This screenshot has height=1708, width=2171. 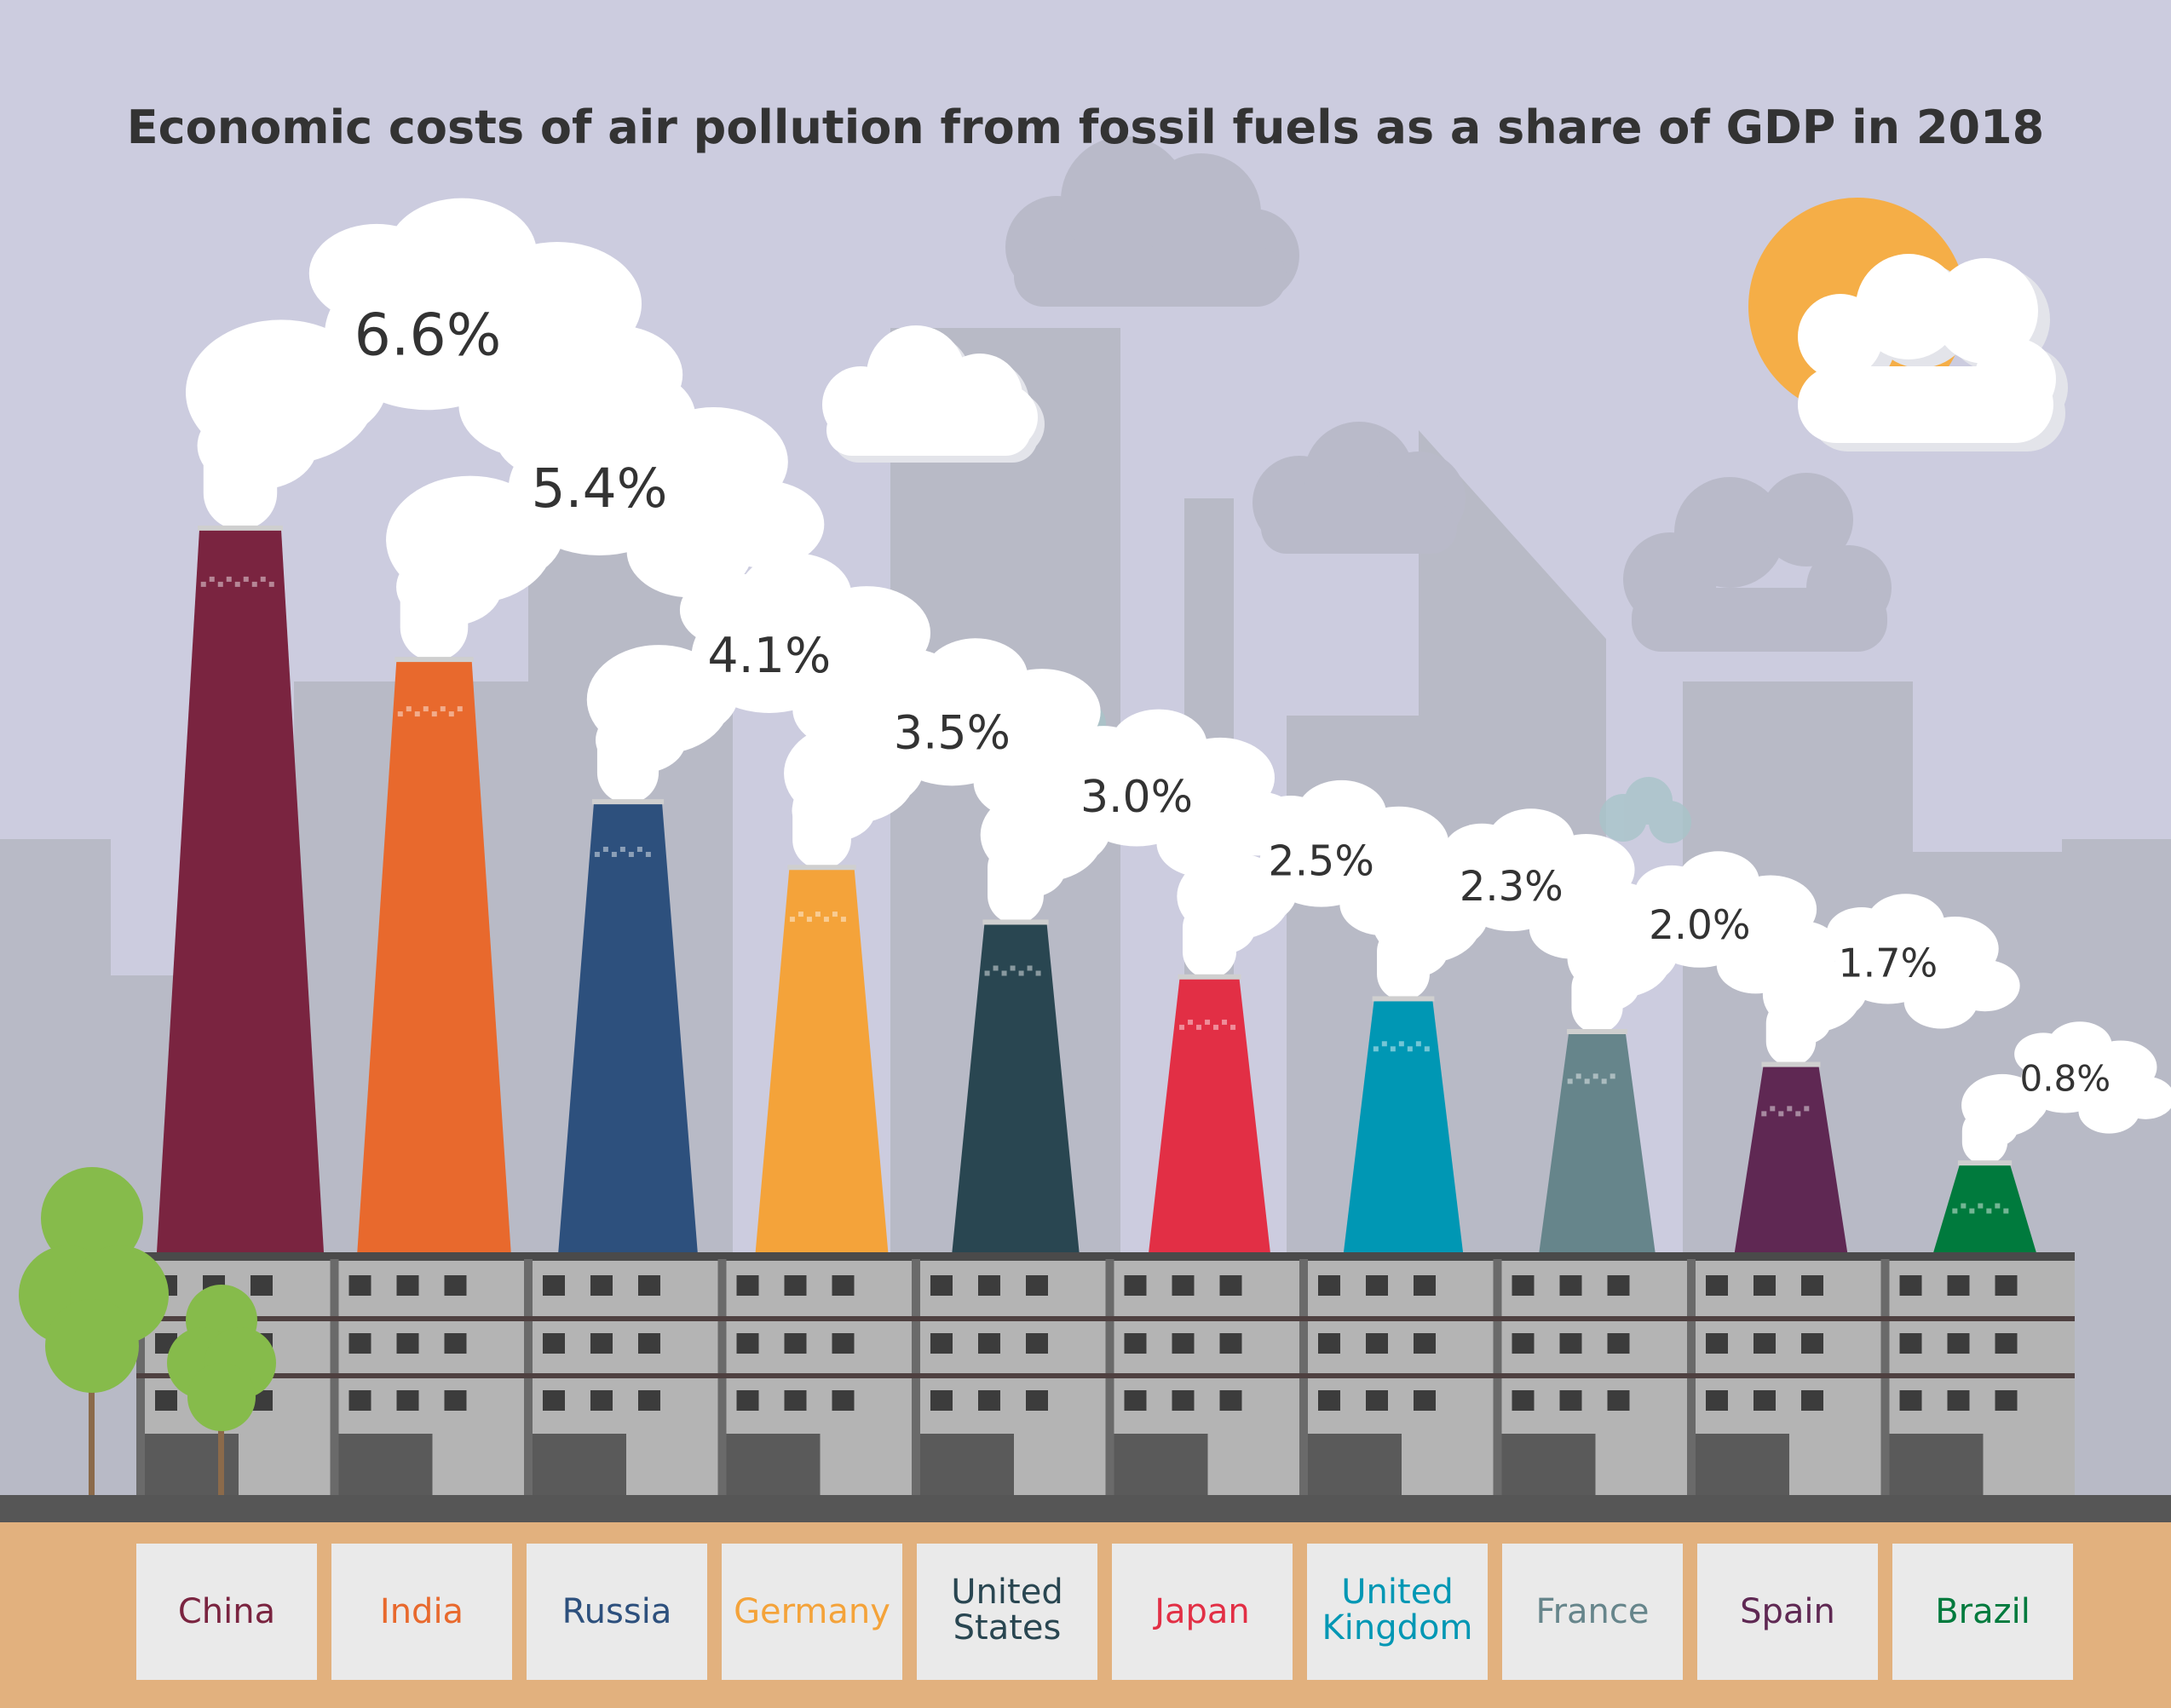 What do you see at coordinates (428, 335) in the screenshot?
I see `value-label: 6.6%` at bounding box center [428, 335].